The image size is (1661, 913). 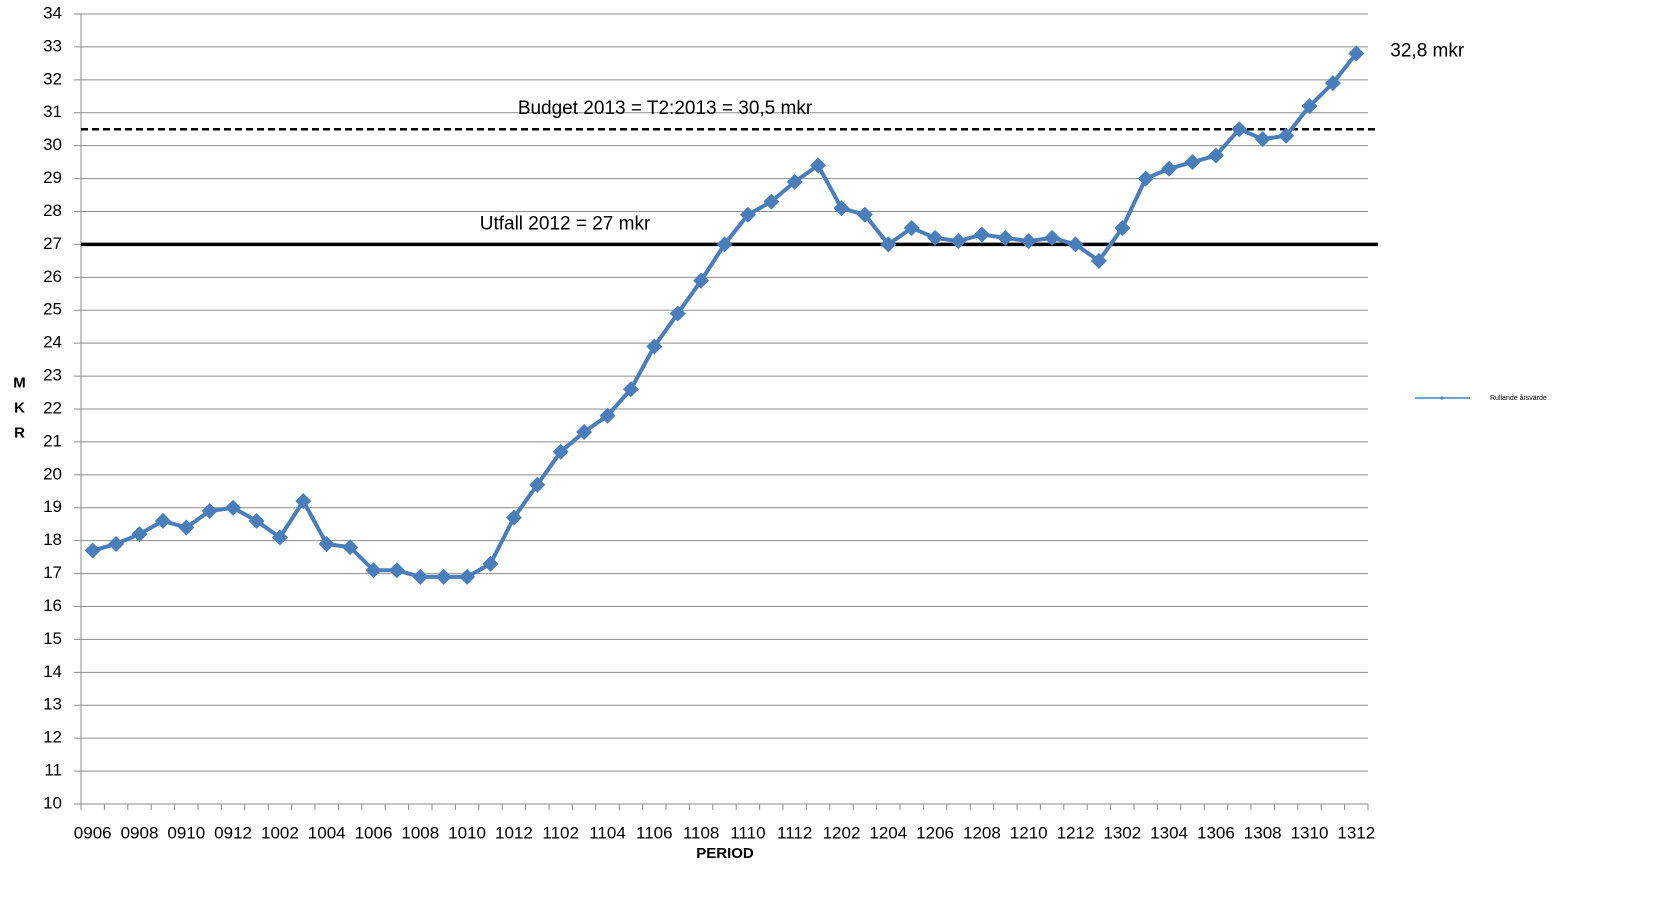 I want to click on reference-label: Budget 2013 = T2:2013 = 30,5 mkr, so click(x=665, y=108).